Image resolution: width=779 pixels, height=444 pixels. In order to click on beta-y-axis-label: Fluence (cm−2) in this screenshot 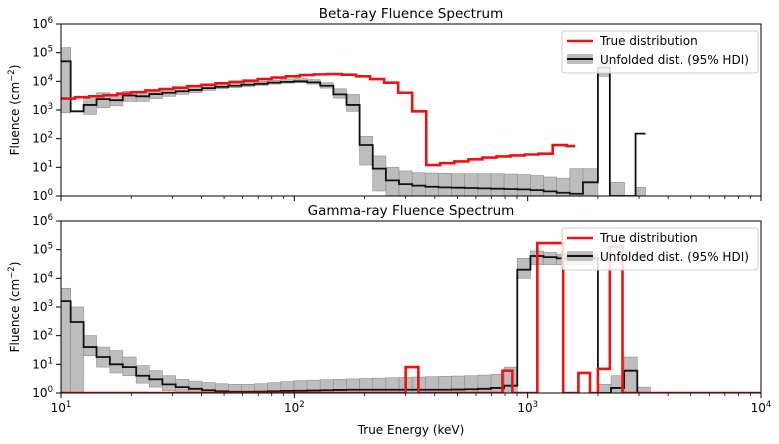, I will do `click(14, 110)`.